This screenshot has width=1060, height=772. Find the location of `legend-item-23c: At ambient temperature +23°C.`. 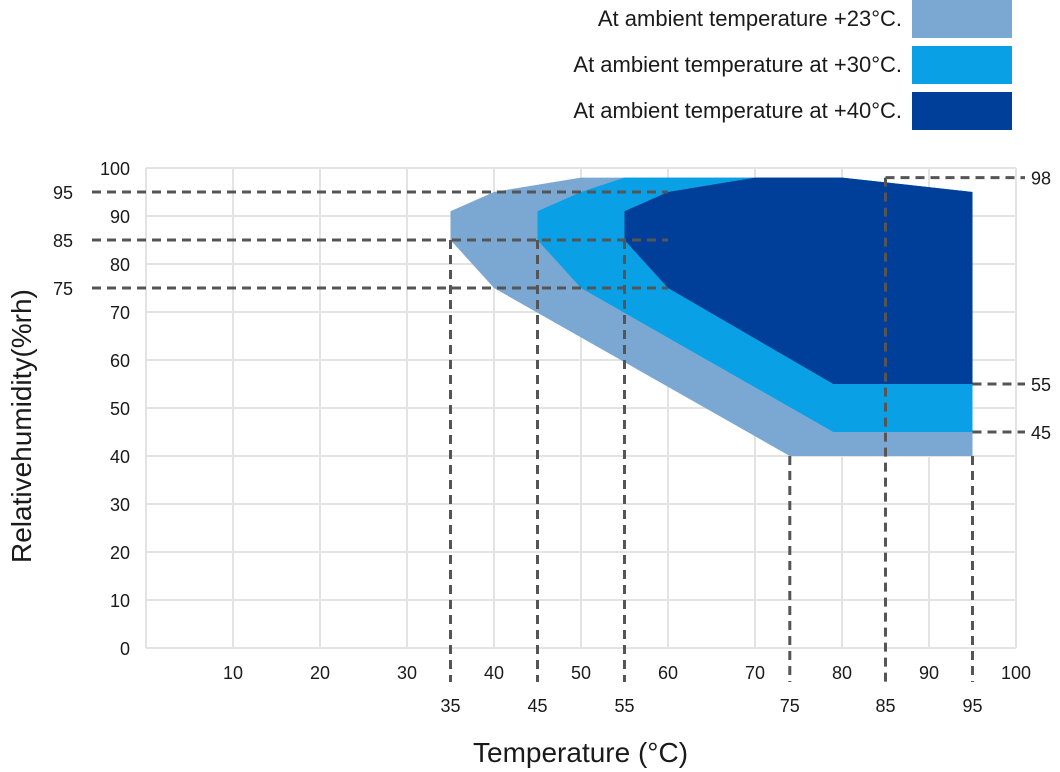

legend-item-23c: At ambient temperature +23°C. is located at coordinates (792, 19).